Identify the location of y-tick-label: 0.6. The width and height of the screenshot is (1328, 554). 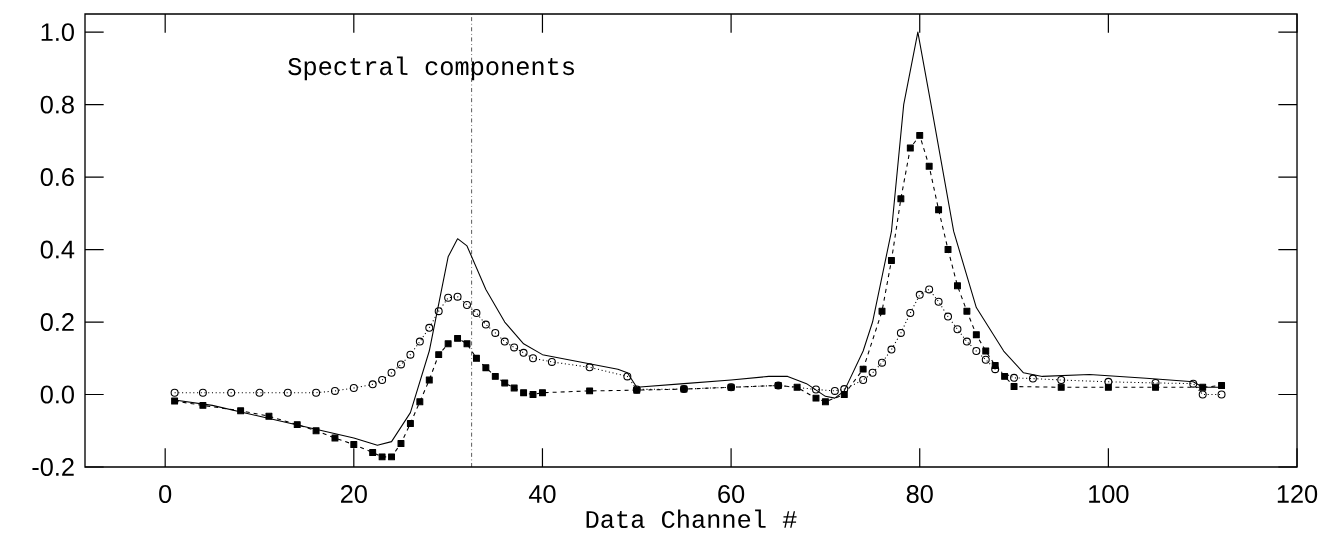
(57, 177).